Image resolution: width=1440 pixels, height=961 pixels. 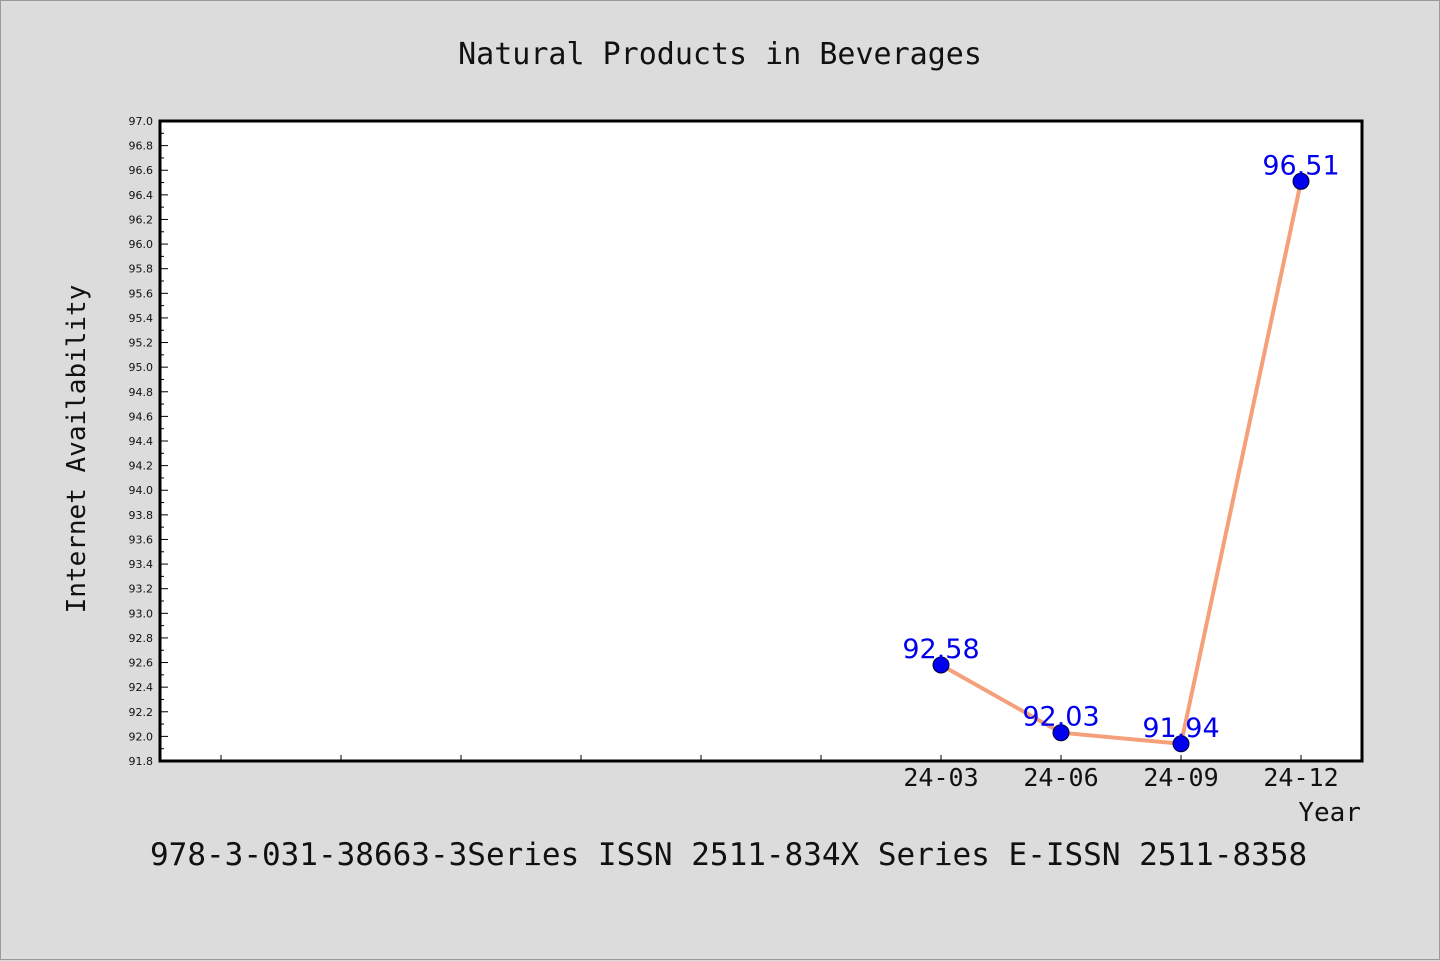 I want to click on y-tick-label: 96.6, so click(x=141, y=170).